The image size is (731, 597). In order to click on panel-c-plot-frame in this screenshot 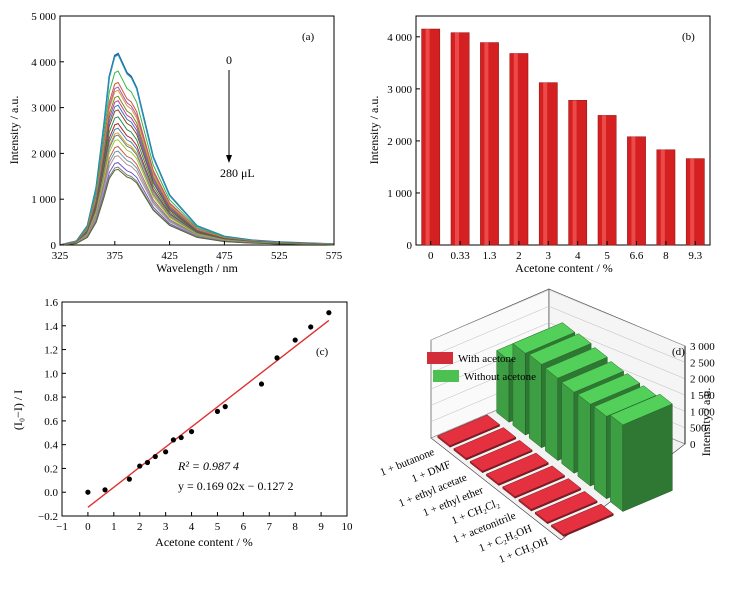, I will do `click(204, 409)`.